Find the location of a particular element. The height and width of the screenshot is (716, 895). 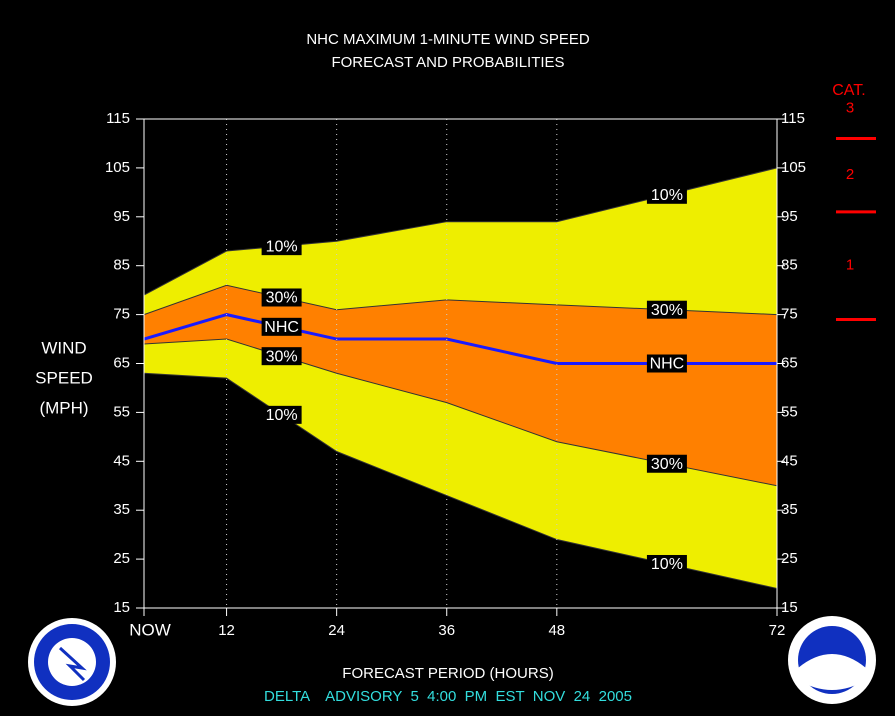

y2-tick-label: 15 is located at coordinates (789, 607).